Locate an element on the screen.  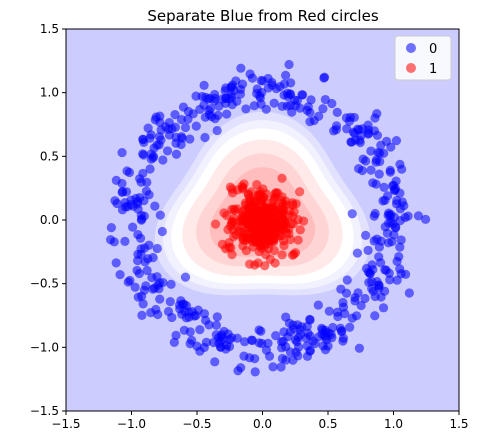
y-tick-label: 0.0 is located at coordinates (49, 220).